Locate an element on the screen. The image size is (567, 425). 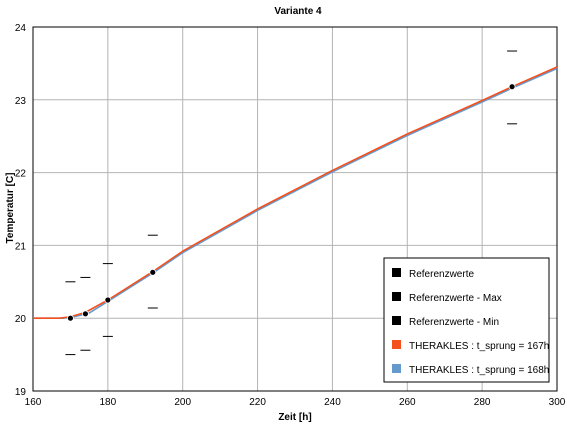
legend-label: THERAKLES : t_sprung = 168h is located at coordinates (479, 370).